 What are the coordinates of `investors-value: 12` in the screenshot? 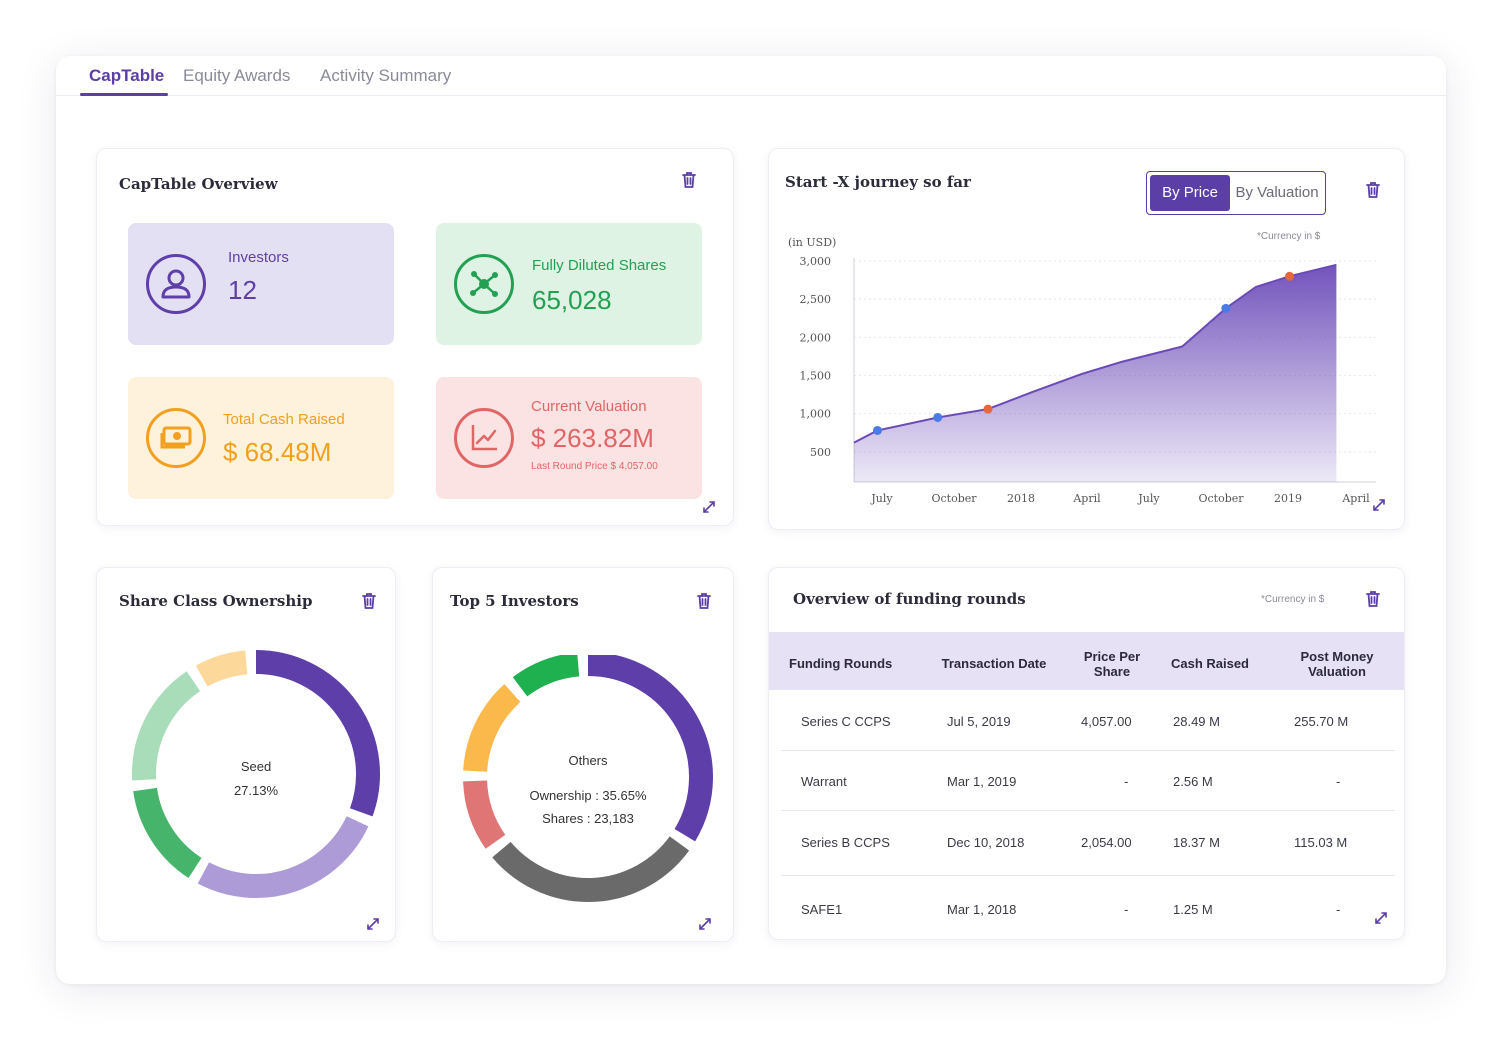 It's located at (242, 290).